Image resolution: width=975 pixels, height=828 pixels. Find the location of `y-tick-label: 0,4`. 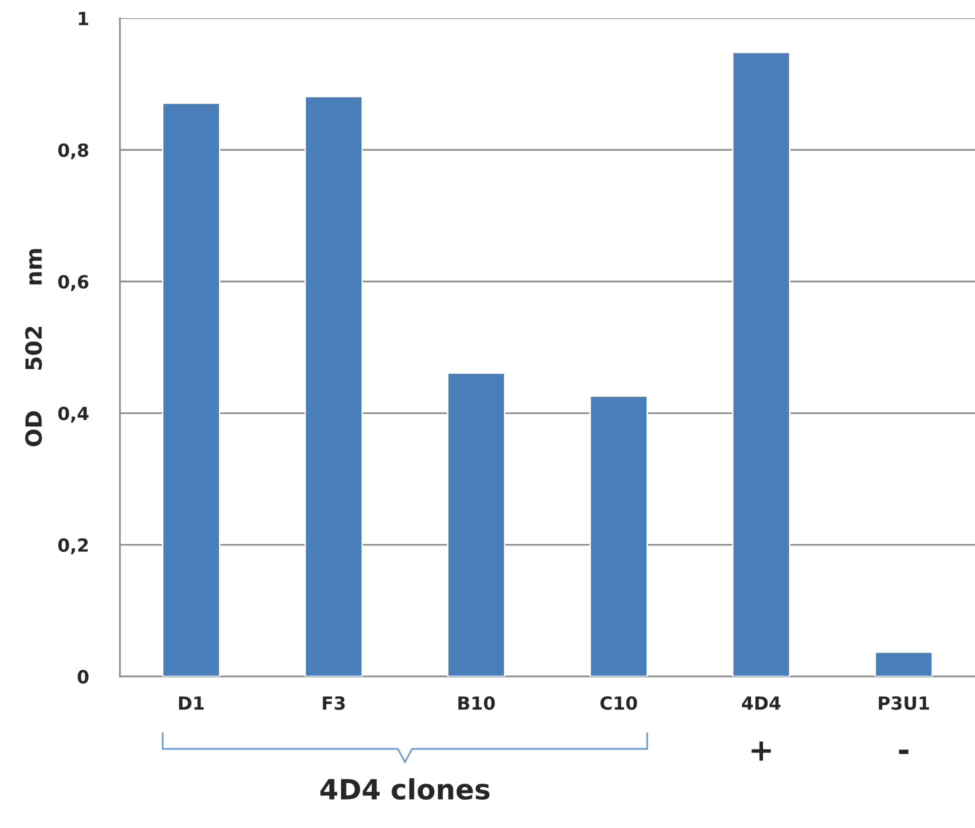

y-tick-label: 0,4 is located at coordinates (73, 414).